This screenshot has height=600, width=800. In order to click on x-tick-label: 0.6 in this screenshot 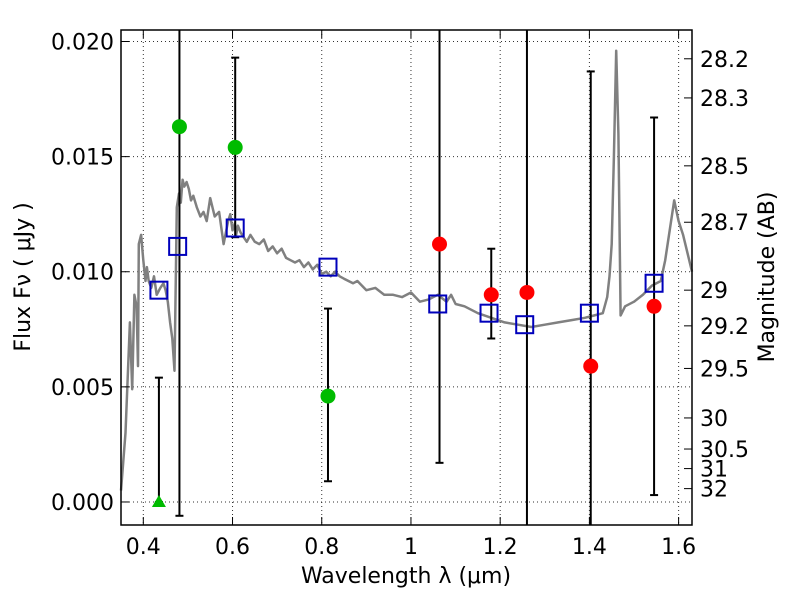, I will do `click(232, 547)`.